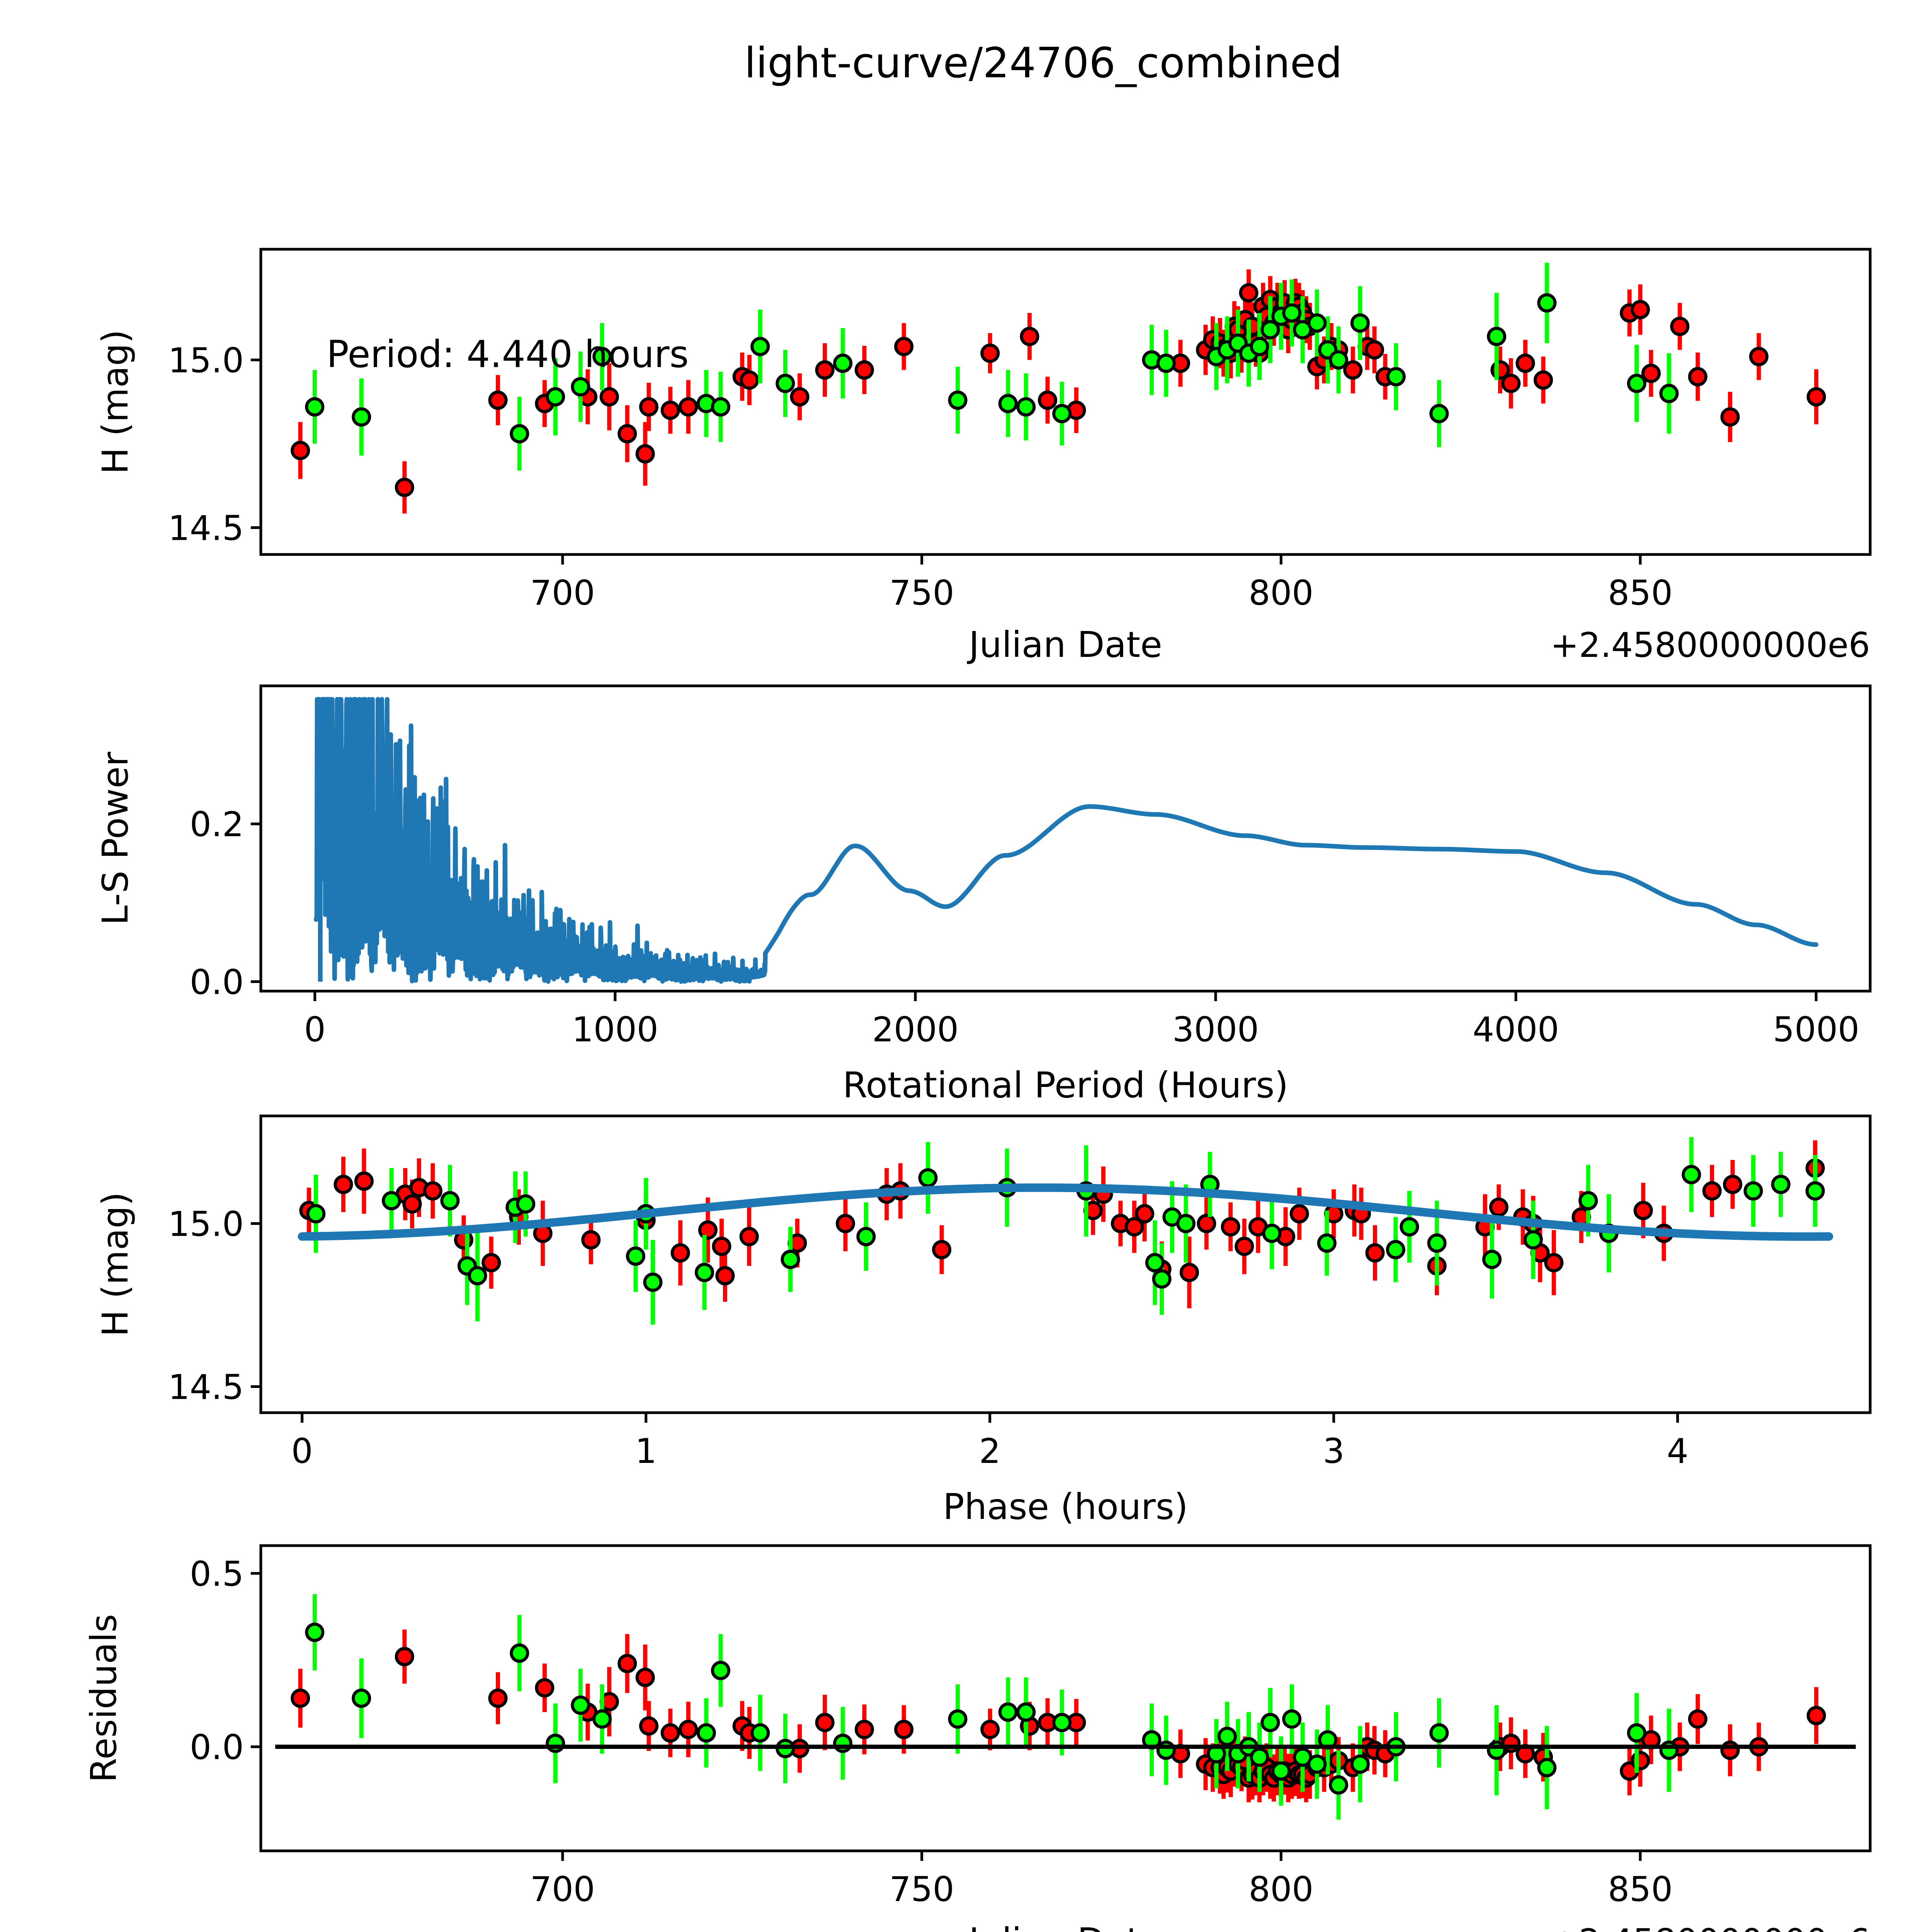  Describe the element at coordinates (104, 1698) in the screenshot. I see `y-axis-label: Residuals` at that location.